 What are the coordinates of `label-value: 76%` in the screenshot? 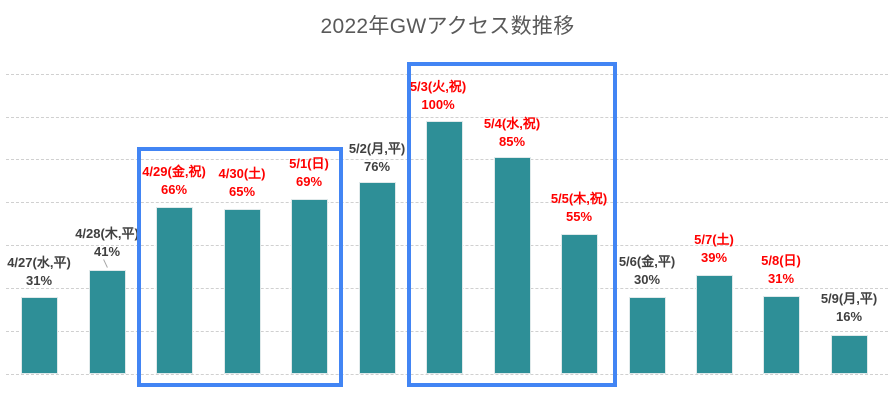 It's located at (377, 166).